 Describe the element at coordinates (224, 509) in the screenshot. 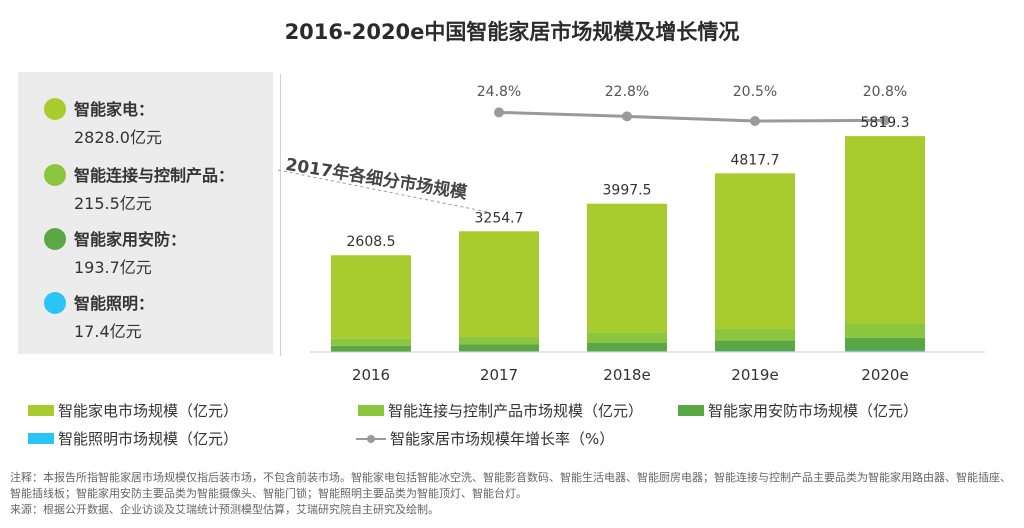

I see `source-text: 来源：根据公开数据、企业访谈及艾瑞统计预测模型估算，艾瑞研究院自主研究及绘制。` at that location.